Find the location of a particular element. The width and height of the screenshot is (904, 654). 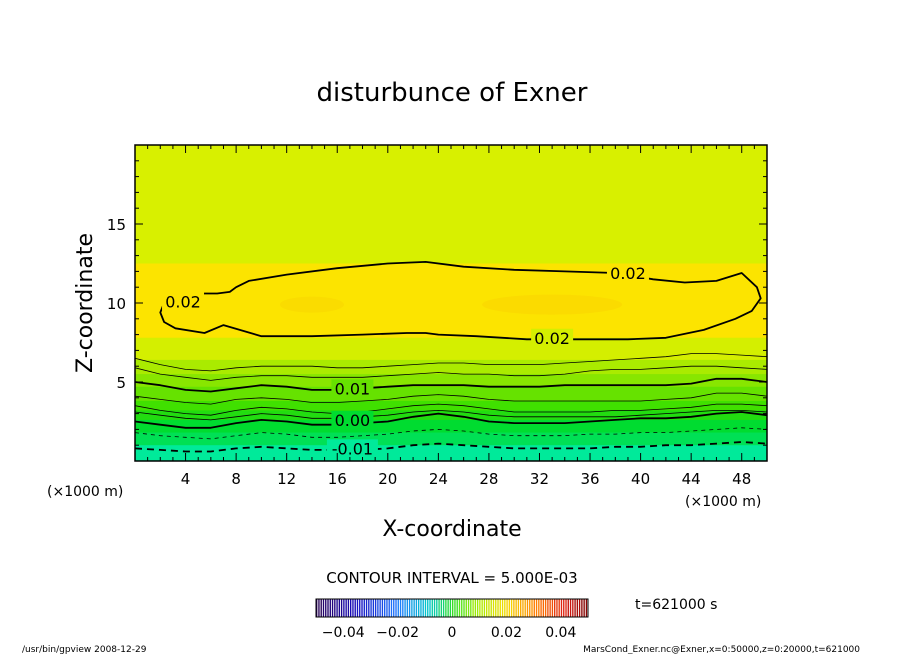

y-axis-label: Z-coordinate is located at coordinates (85, 303).